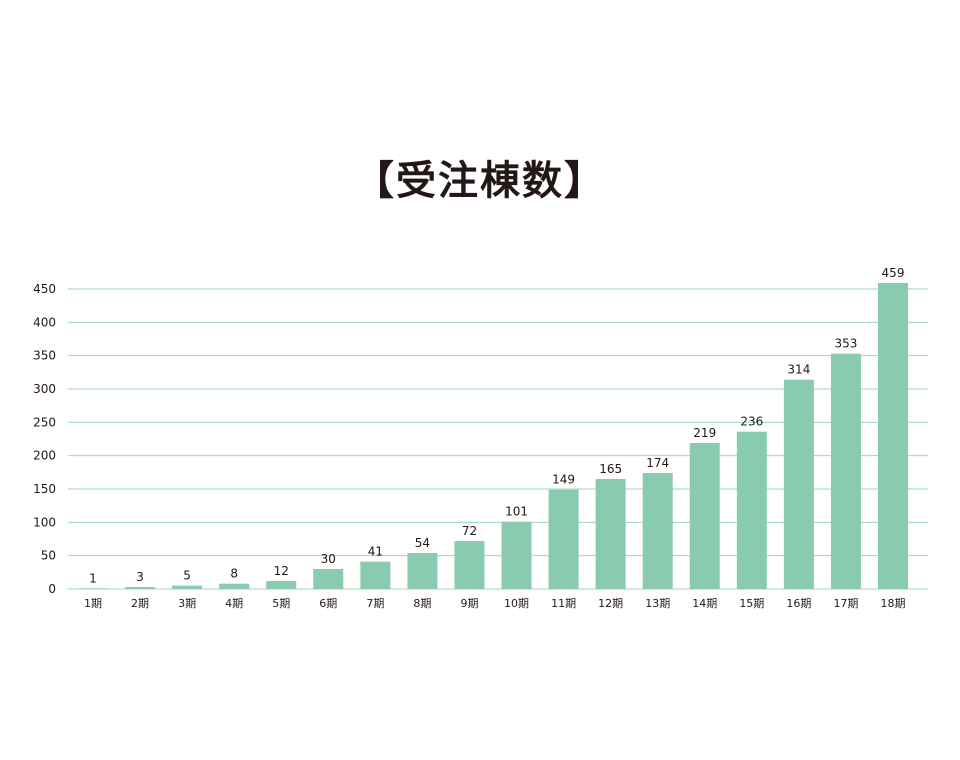 The height and width of the screenshot is (760, 960). What do you see at coordinates (422, 571) in the screenshot?
I see `bar-8期` at bounding box center [422, 571].